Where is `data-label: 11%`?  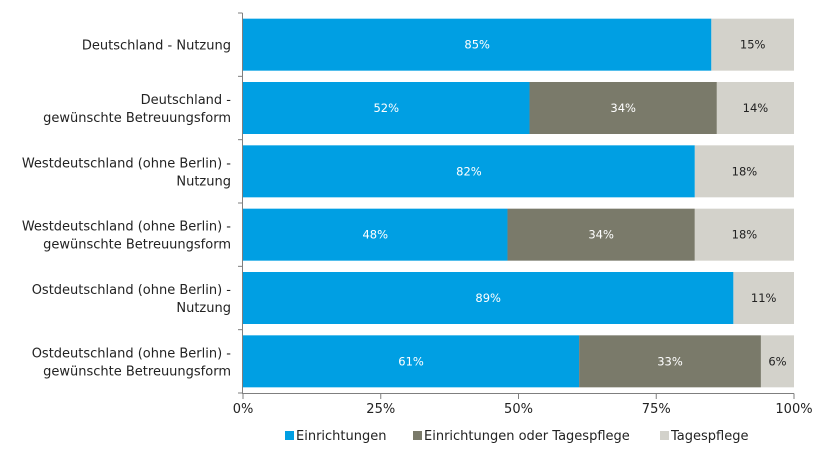 data-label: 11% is located at coordinates (764, 298).